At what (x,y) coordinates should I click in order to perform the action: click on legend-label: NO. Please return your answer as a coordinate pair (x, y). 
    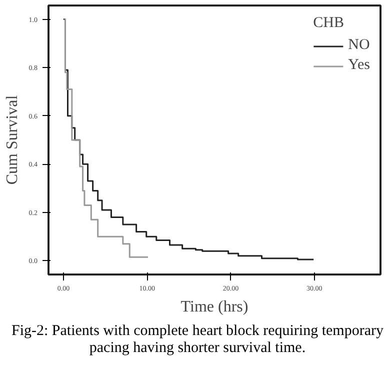
    Looking at the image, I should click on (359, 45).